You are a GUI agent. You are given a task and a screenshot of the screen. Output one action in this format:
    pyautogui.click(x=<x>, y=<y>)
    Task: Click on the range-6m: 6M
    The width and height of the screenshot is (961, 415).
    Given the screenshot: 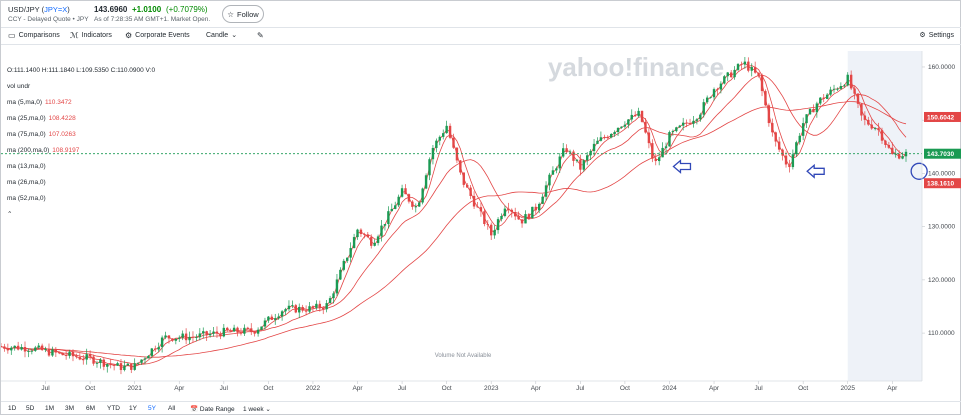 What is the action you would take?
    pyautogui.click(x=91, y=408)
    